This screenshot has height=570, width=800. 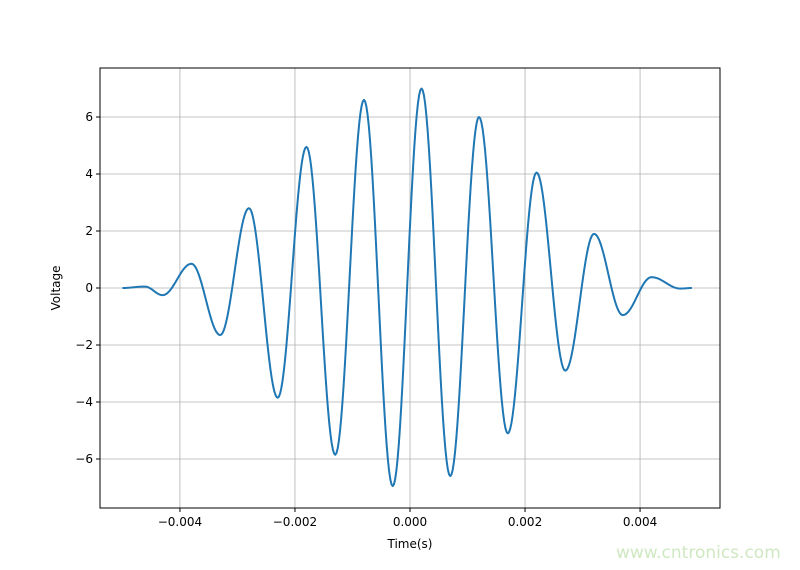 What do you see at coordinates (410, 544) in the screenshot?
I see `x-axis-label: Time(s)` at bounding box center [410, 544].